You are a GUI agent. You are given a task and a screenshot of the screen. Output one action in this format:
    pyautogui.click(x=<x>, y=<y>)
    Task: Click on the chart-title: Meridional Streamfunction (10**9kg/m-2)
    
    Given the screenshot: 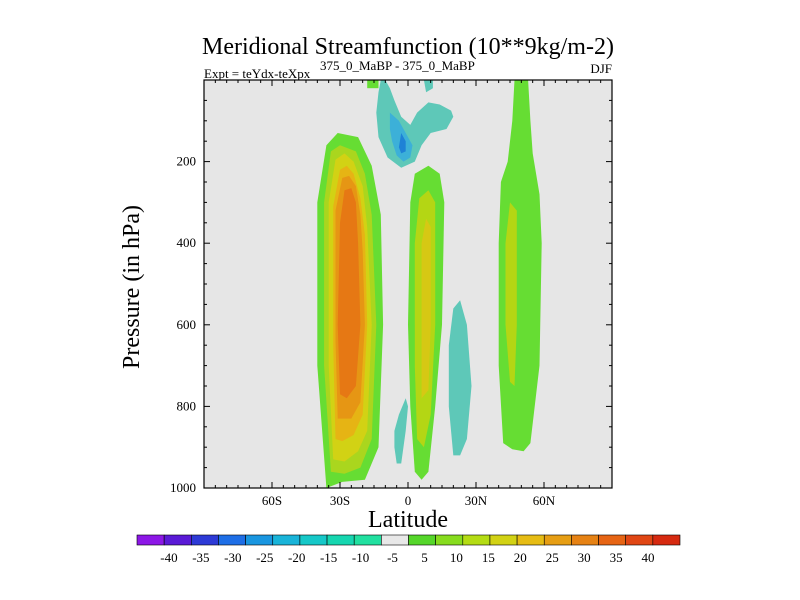 What is the action you would take?
    pyautogui.click(x=408, y=47)
    